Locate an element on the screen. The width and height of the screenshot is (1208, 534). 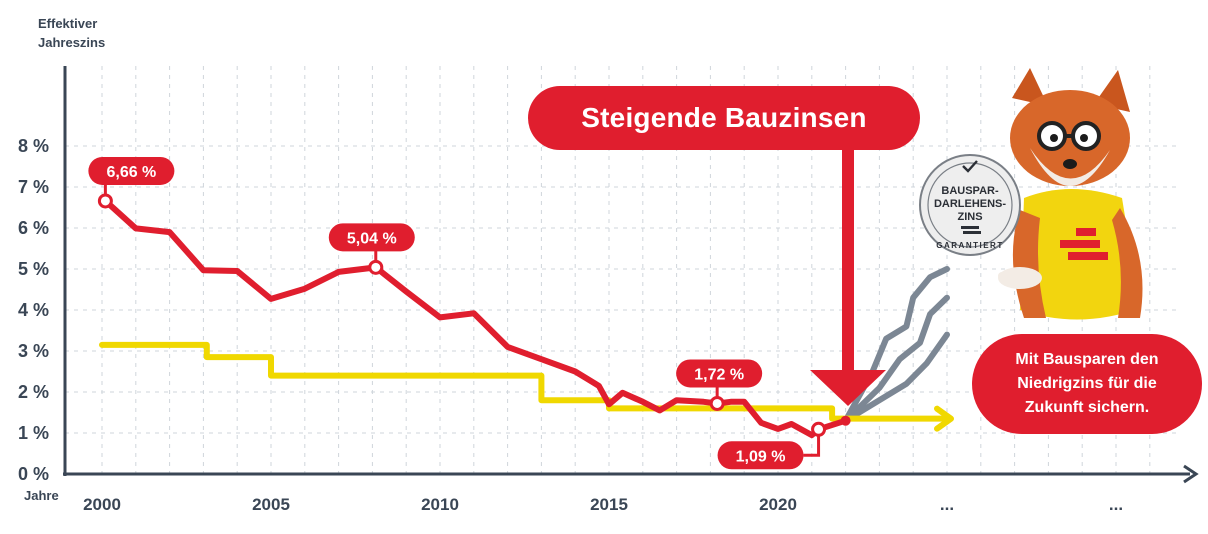
y-tick-label: 8 % is located at coordinates (33, 146).